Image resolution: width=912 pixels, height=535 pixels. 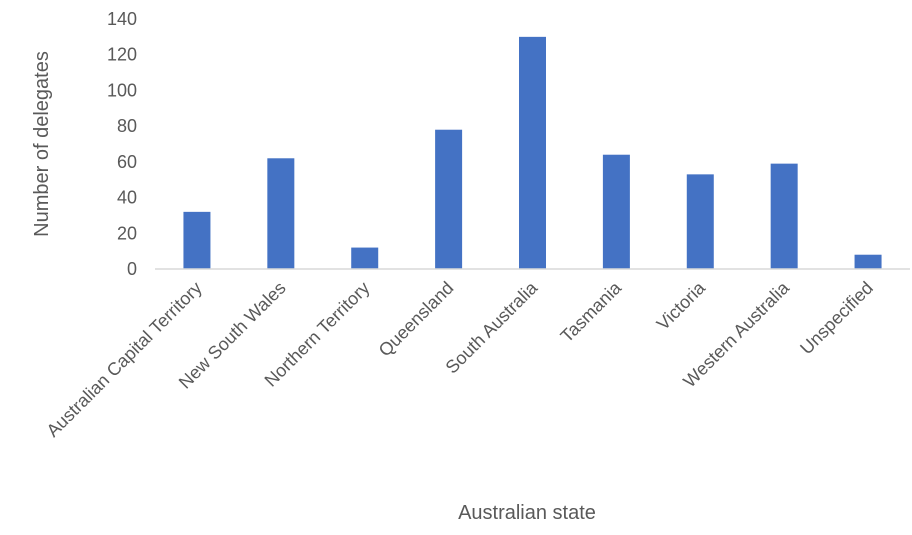 What do you see at coordinates (127, 126) in the screenshot?
I see `y-tick-label: 80` at bounding box center [127, 126].